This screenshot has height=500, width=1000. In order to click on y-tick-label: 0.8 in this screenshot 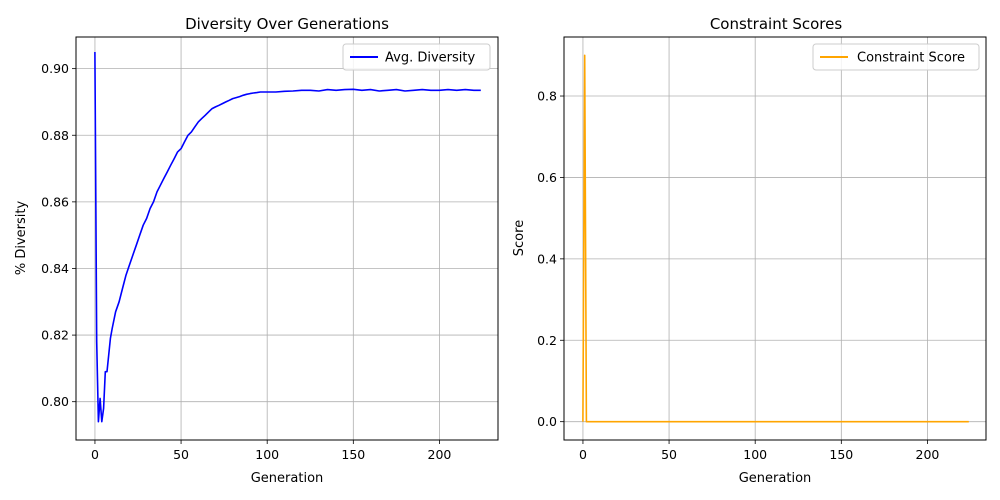, I will do `click(547, 96)`.